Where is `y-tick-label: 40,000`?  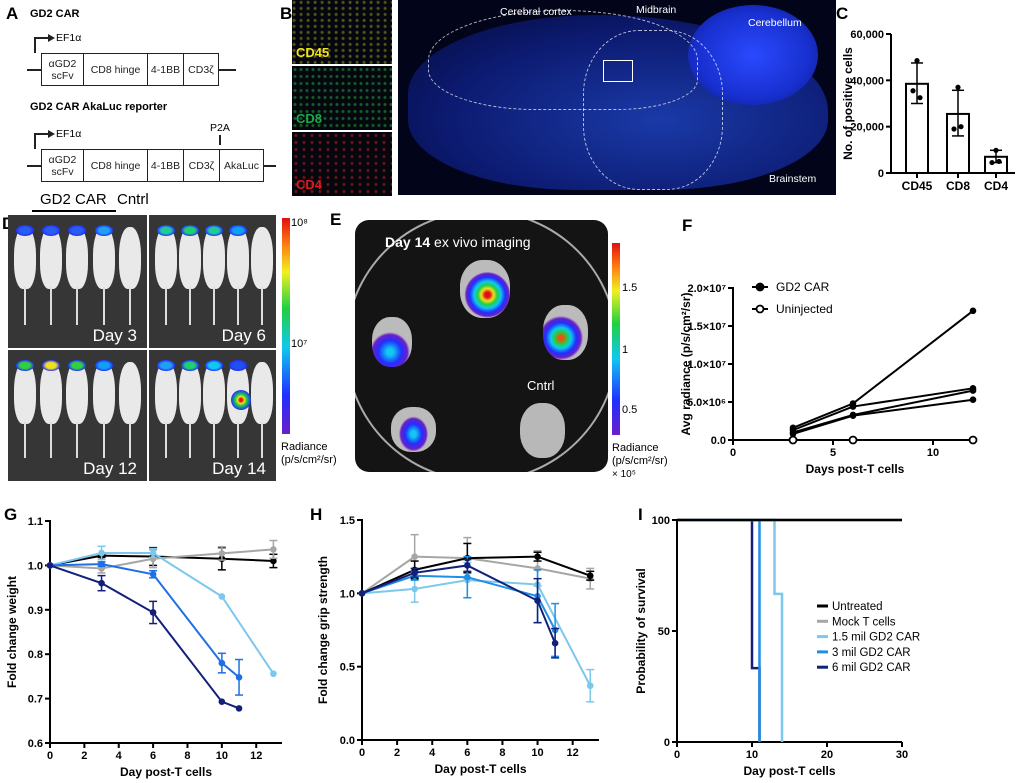
y-tick-label: 40,000 is located at coordinates (867, 81).